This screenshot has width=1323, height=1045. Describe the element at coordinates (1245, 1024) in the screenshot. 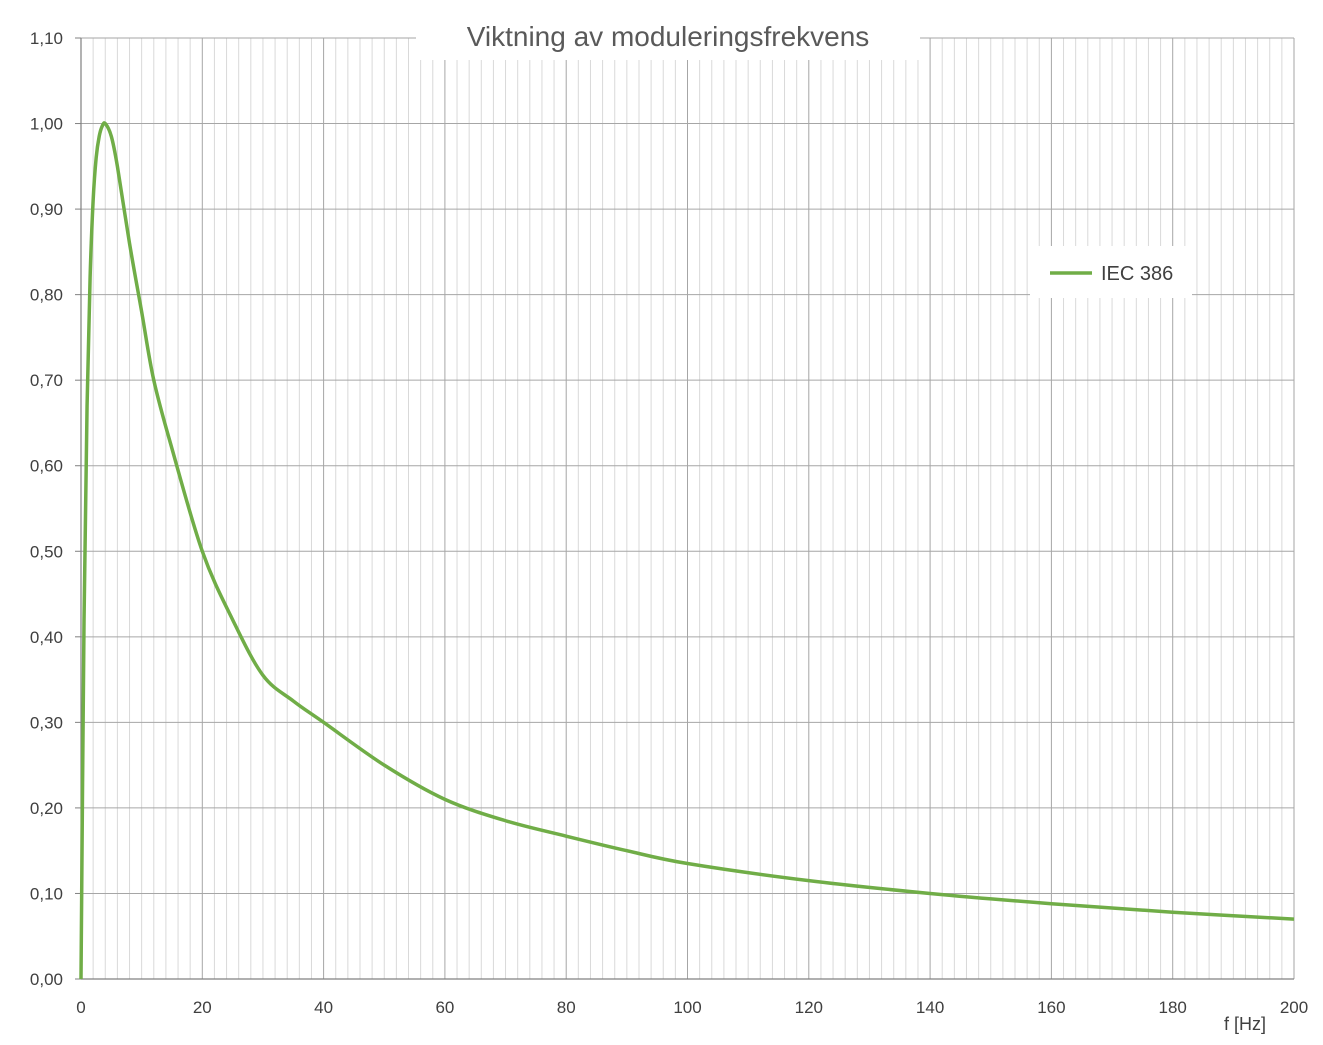

I see `x-axis-label: f [Hz]` at that location.